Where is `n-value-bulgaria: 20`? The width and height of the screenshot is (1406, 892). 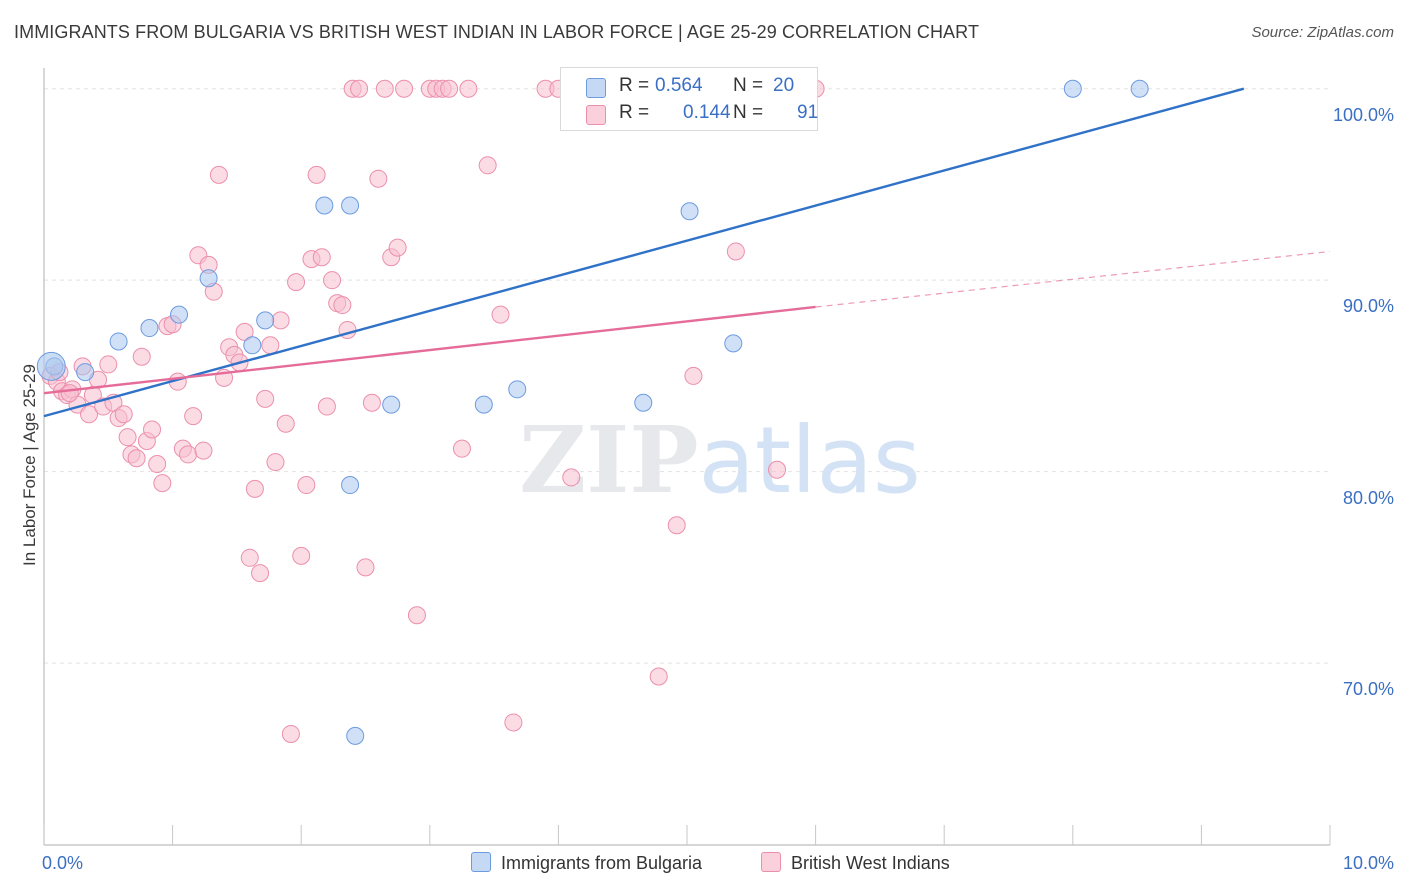
n-value-bulgaria: 20 is located at coordinates (784, 85).